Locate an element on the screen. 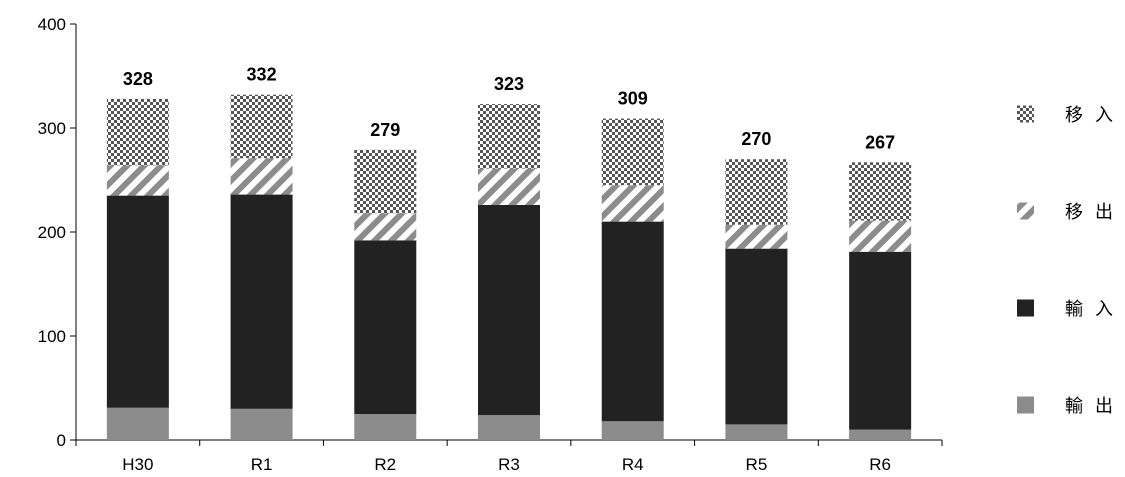 The width and height of the screenshot is (1125, 477). legend-label: 移入 is located at coordinates (1095, 115).